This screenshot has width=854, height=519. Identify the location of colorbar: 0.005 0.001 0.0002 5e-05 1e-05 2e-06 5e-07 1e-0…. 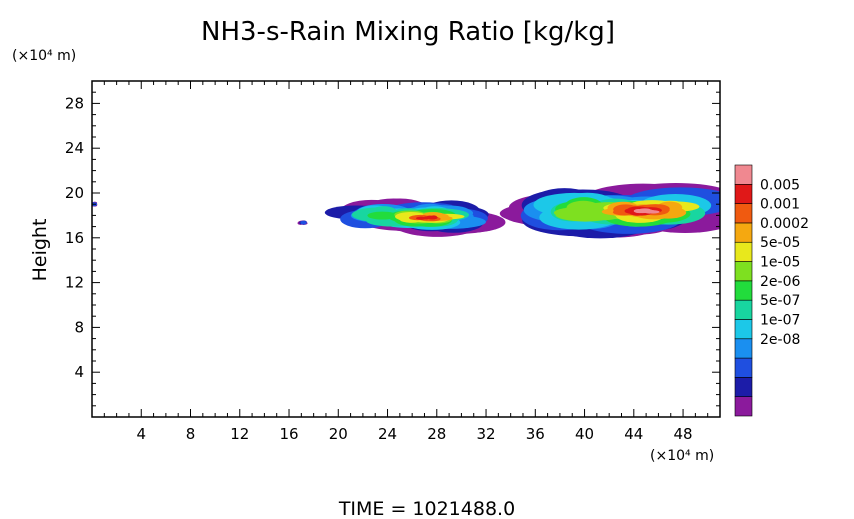
(771, 290).